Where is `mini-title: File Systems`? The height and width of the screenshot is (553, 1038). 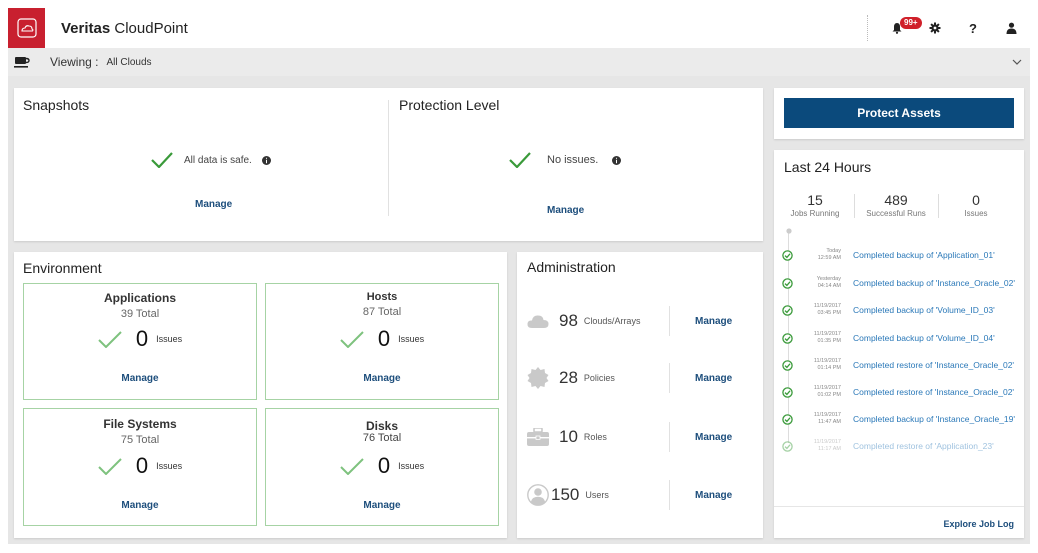
mini-title: File Systems is located at coordinates (140, 424).